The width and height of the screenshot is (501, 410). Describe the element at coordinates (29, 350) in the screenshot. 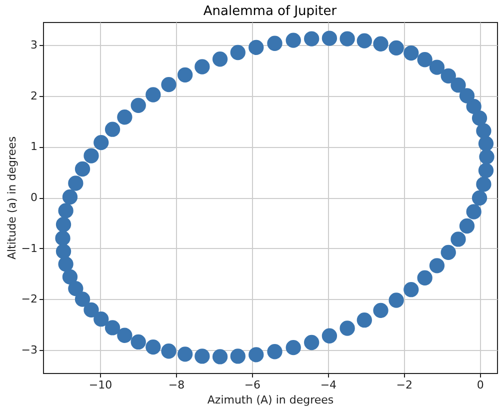

I see `y-tick-label: −3` at that location.